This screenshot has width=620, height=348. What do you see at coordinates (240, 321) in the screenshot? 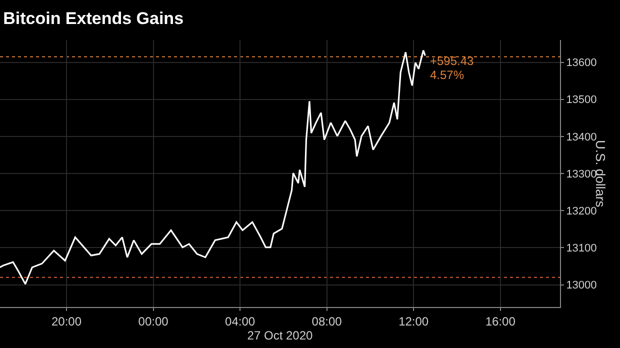
I see `x-tick-label: 04:00` at bounding box center [240, 321].